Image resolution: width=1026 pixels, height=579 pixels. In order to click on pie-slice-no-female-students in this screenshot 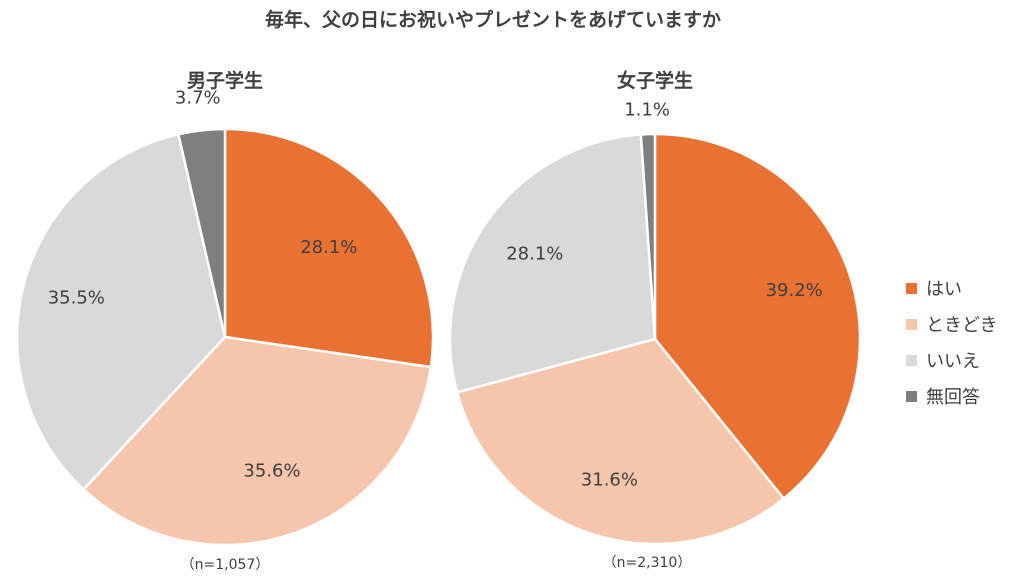, I will do `click(552, 263)`.